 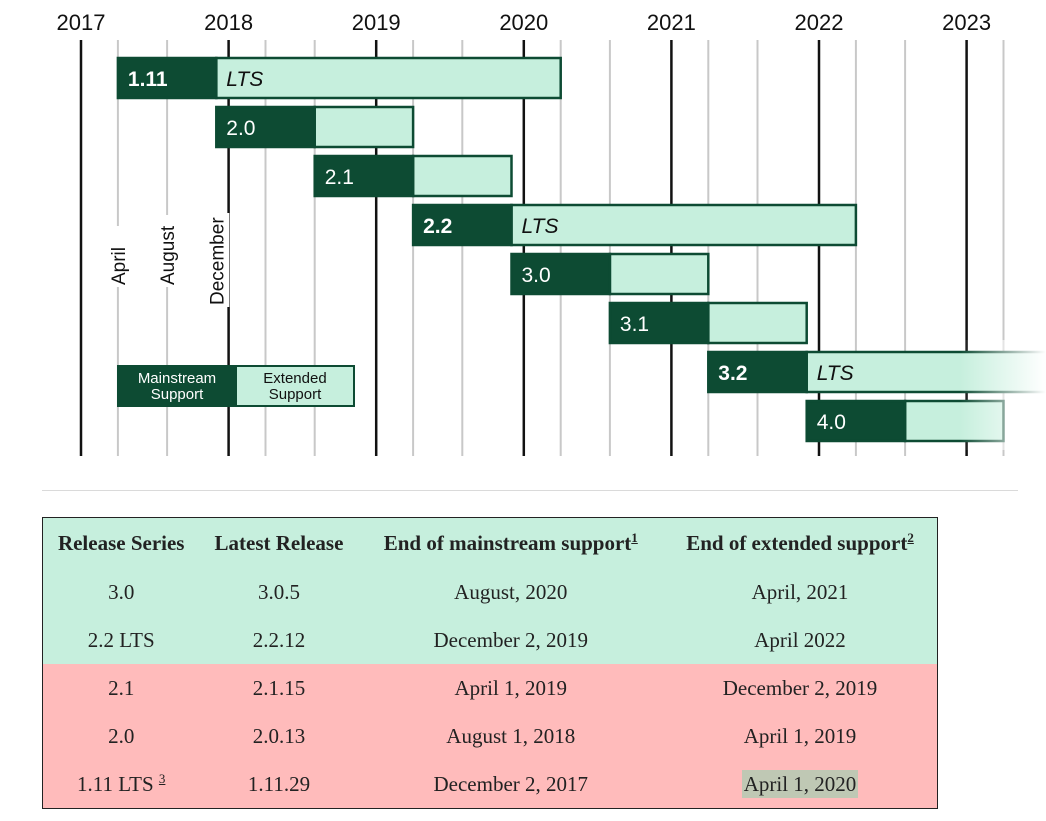 I want to click on table-row: 3.0 3.0.5 August, 2020 April, 2021, so click(x=490, y=592).